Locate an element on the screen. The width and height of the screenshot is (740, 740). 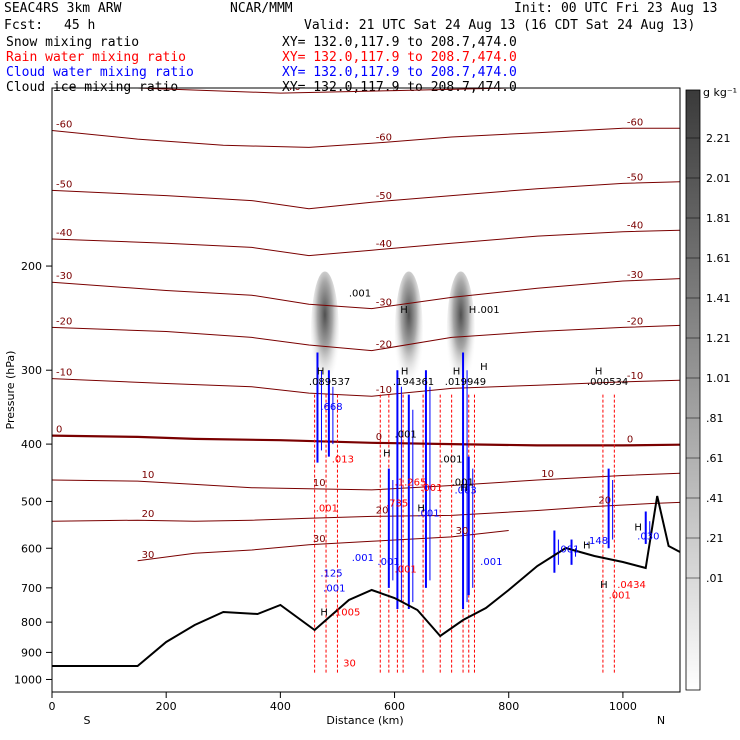
colorbar-label: 1.61 is located at coordinates (718, 258).